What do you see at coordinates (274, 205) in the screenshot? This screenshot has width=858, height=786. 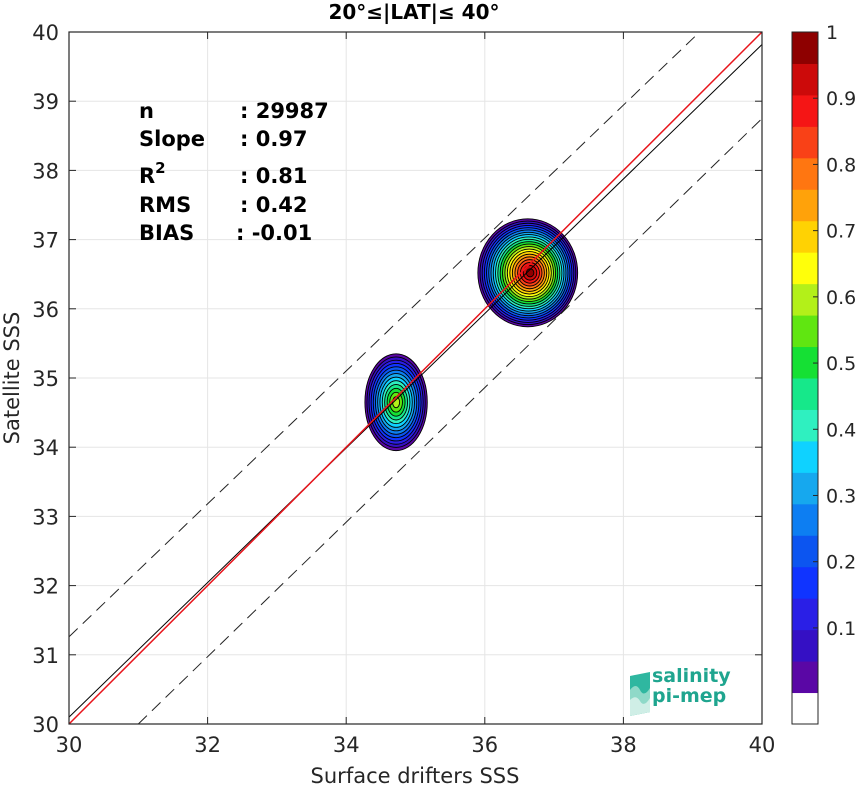 I see `stat-value: : 0.42` at bounding box center [274, 205].